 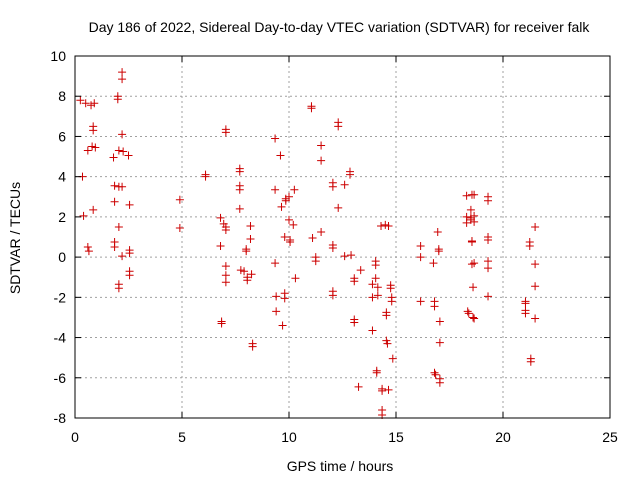 I want to click on x-tick-label: 15, so click(x=396, y=437).